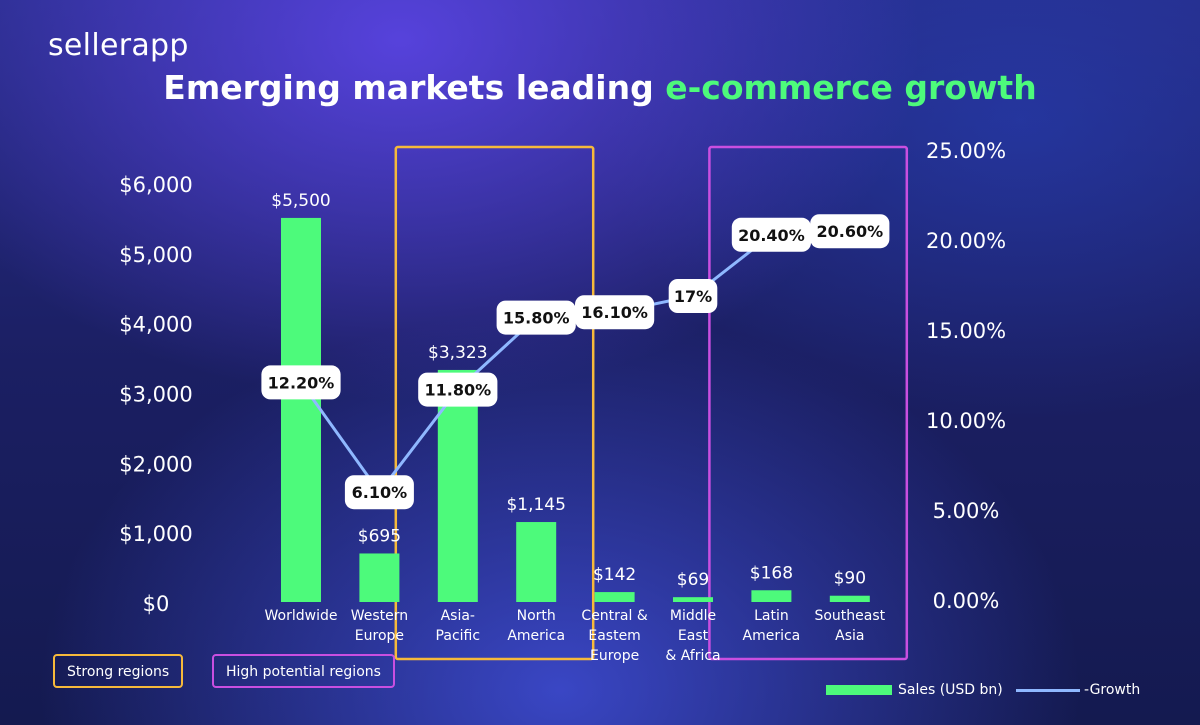  I want to click on title-main-text: Emerging markets leading, so click(414, 87).